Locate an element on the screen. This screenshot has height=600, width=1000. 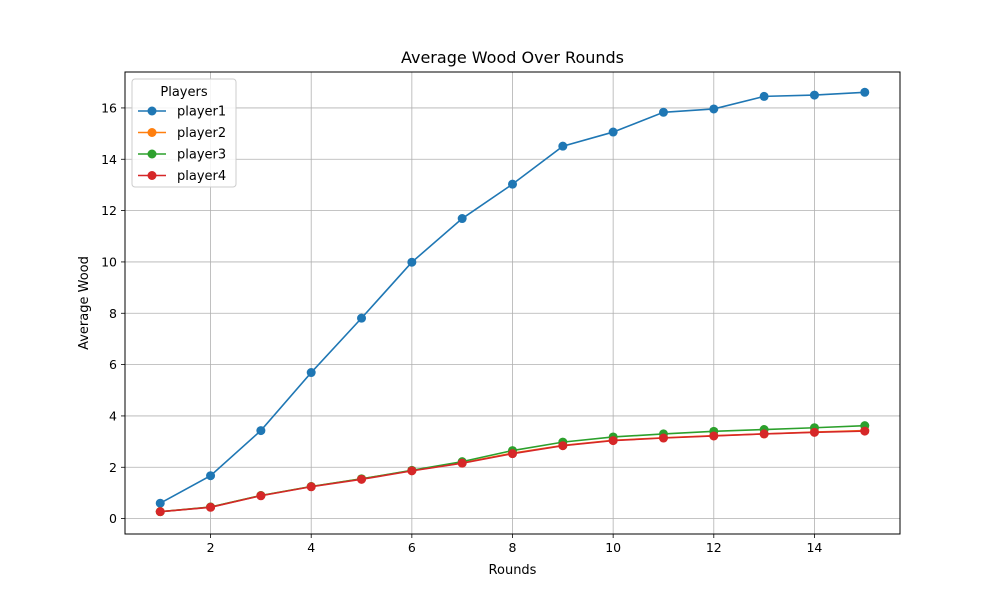
legend-items: player1 player2 player3 player4 is located at coordinates (182, 144).